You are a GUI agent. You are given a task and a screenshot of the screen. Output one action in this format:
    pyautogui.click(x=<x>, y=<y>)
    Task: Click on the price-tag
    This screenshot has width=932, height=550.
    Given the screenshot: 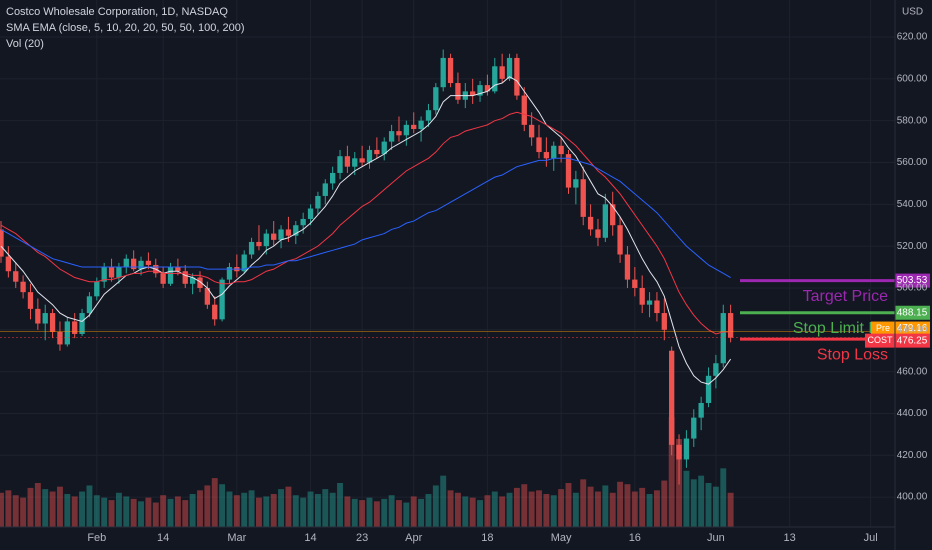 What is the action you would take?
    pyautogui.click(x=912, y=328)
    